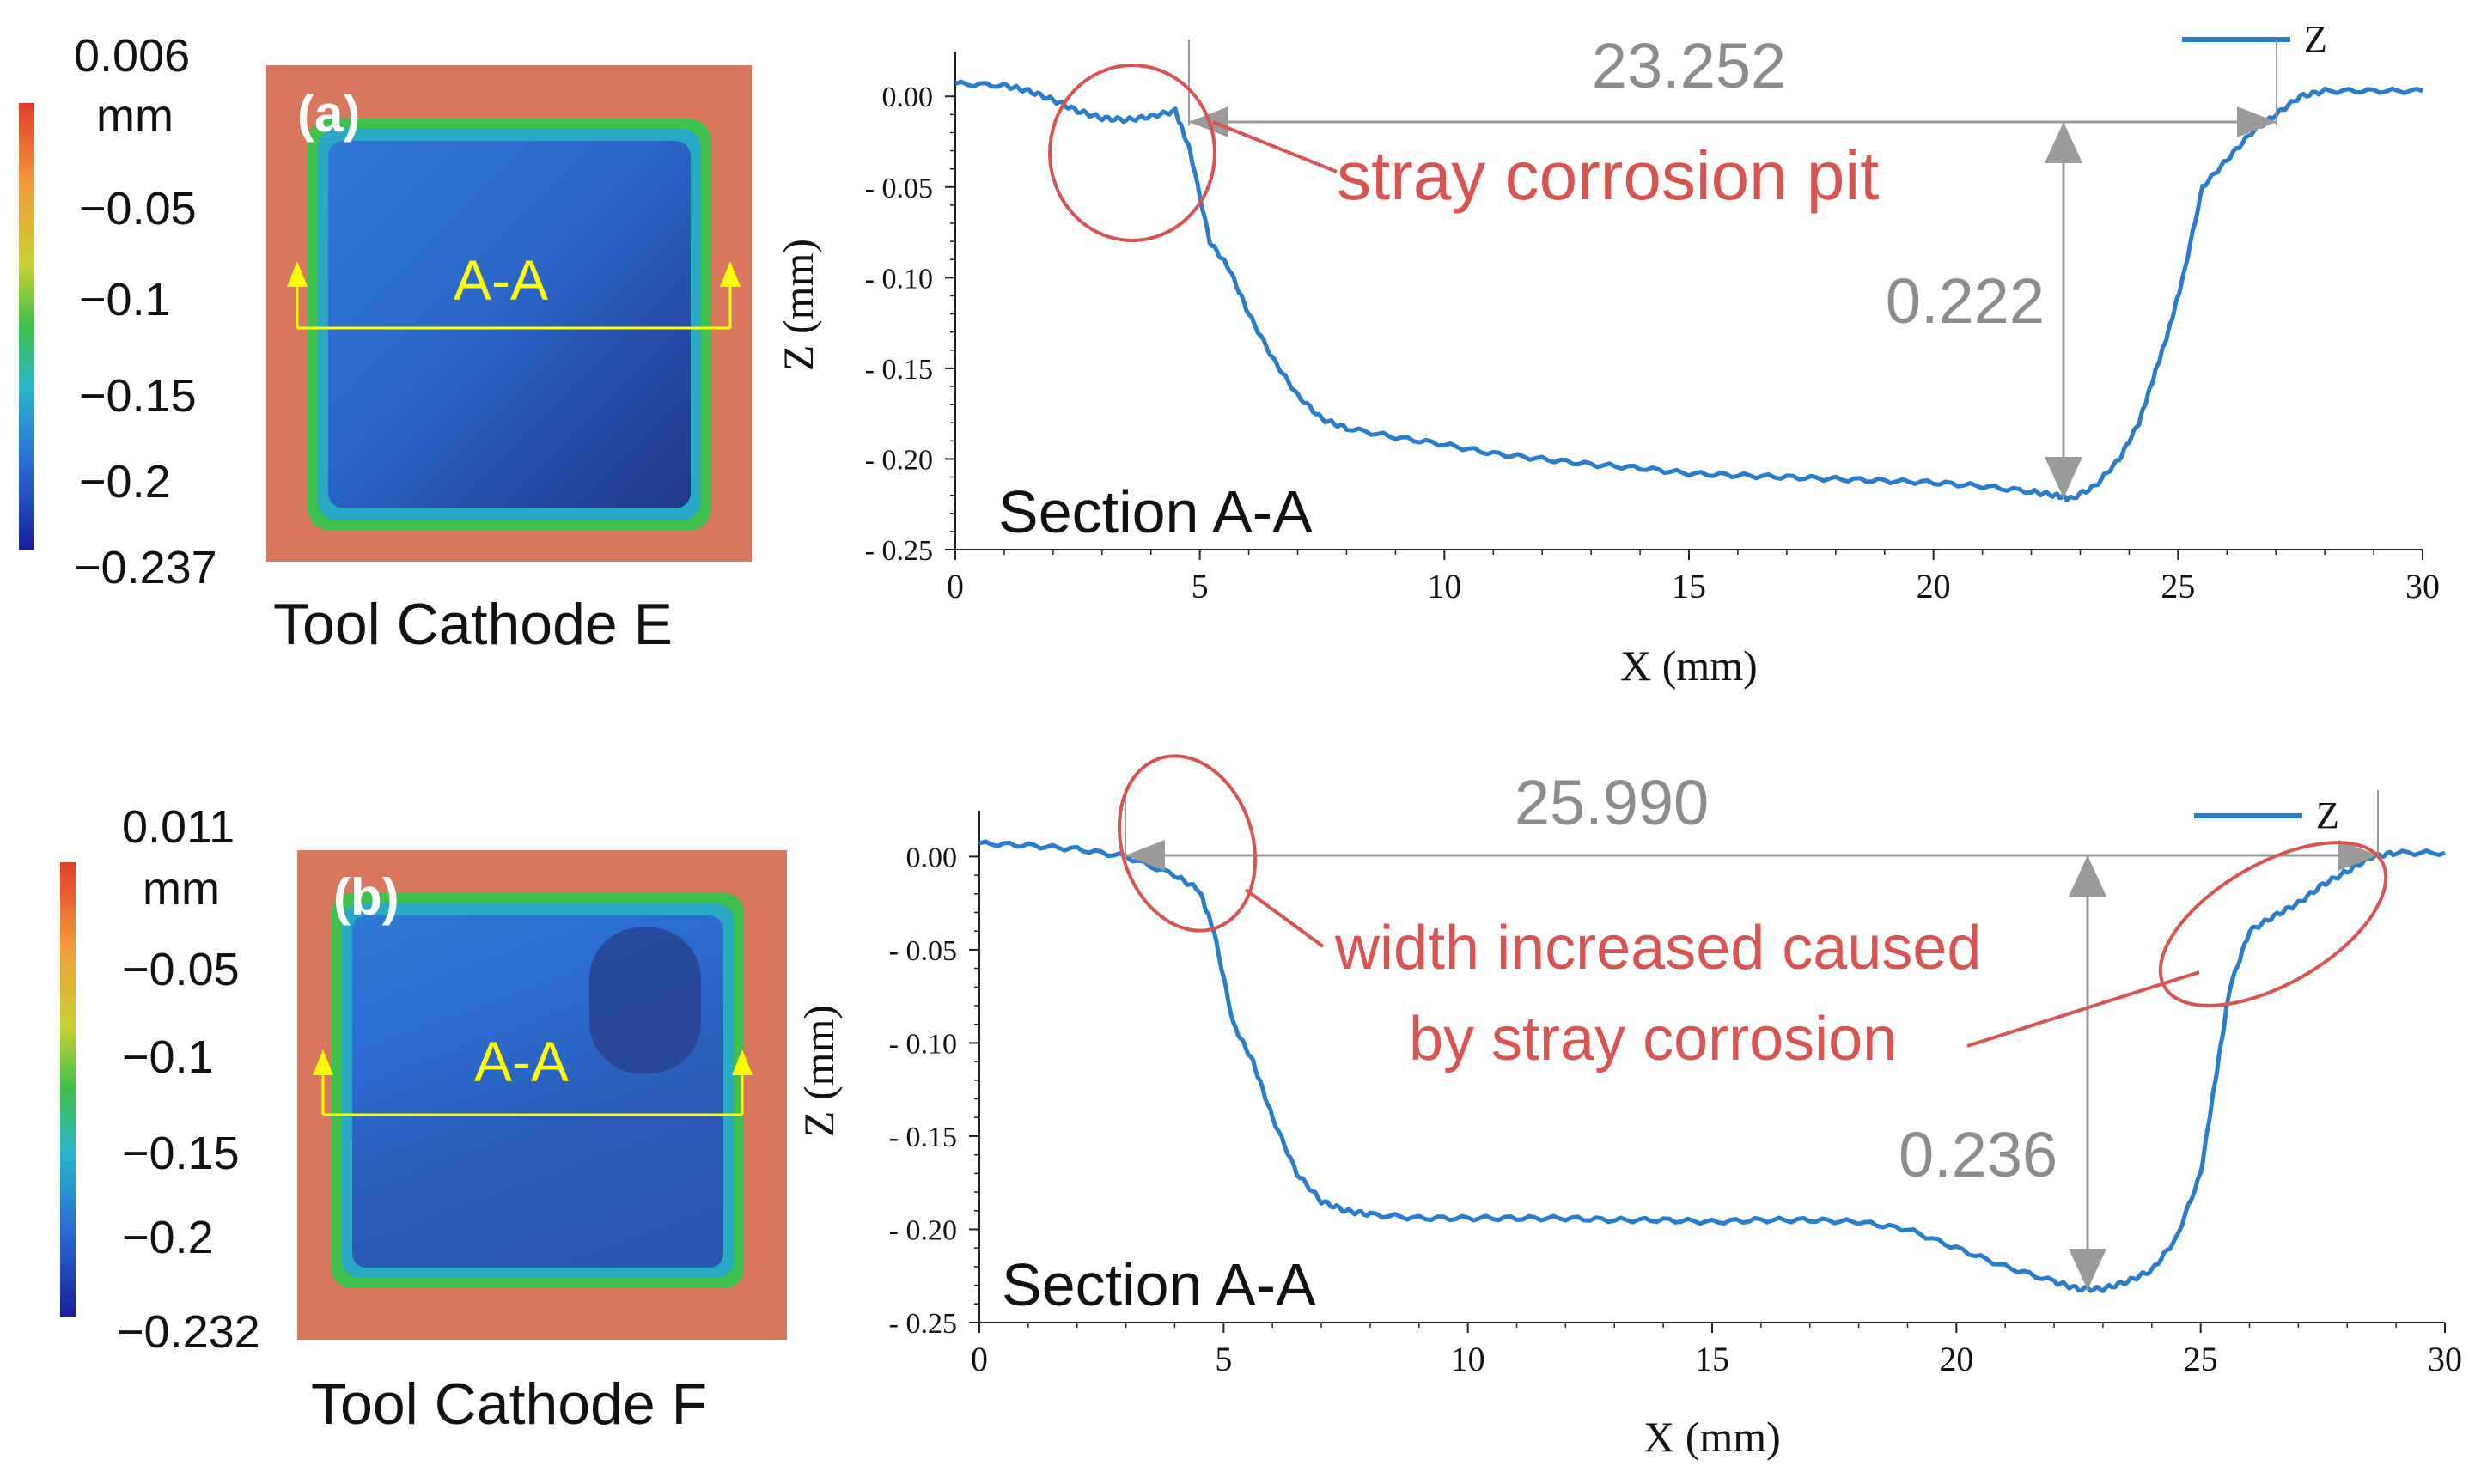 This screenshot has width=2475, height=1484. I want to click on colorbar-a, so click(26, 327).